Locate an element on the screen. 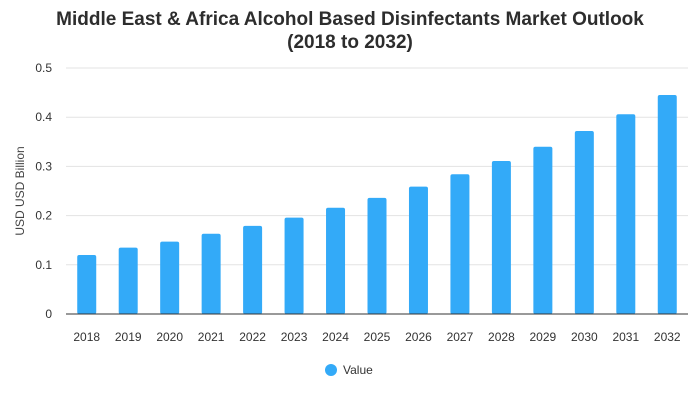  bar-2021 is located at coordinates (211, 273).